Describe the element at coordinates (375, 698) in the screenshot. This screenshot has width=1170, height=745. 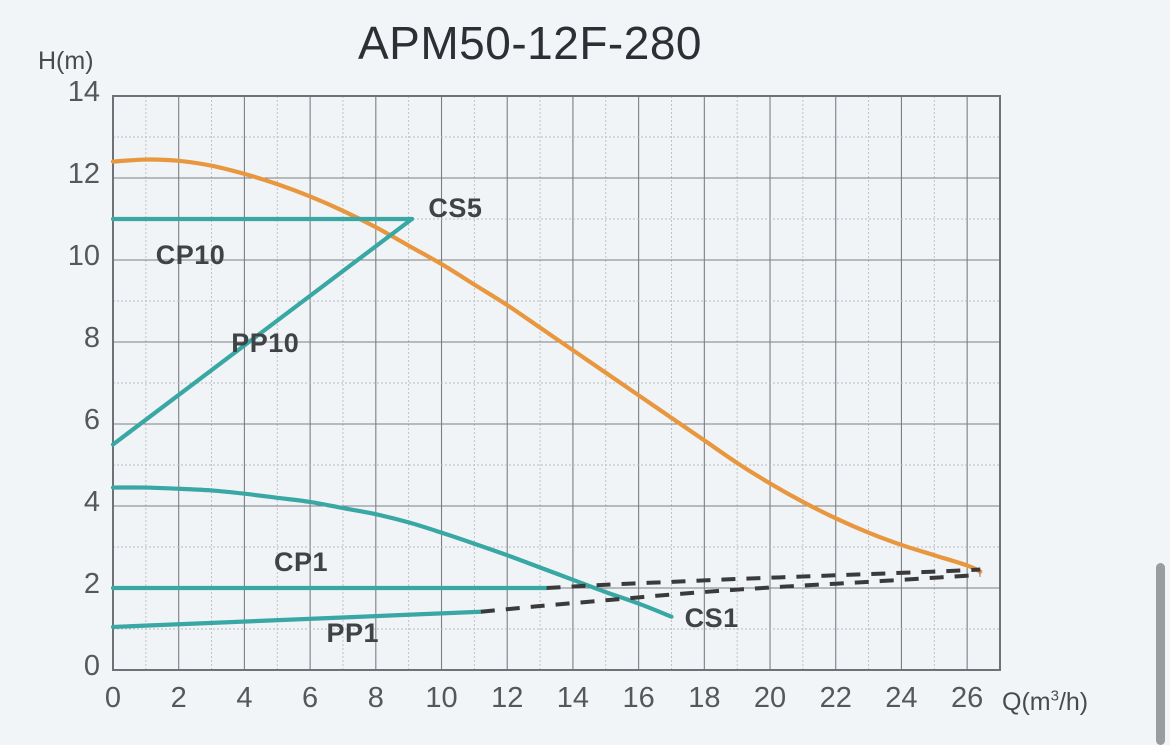
I see `x-tick-label: 8` at that location.